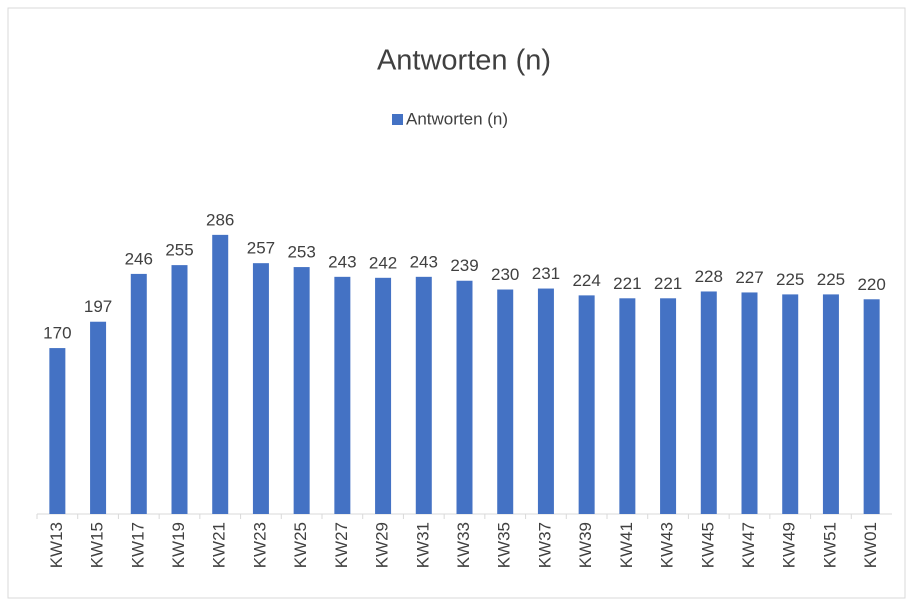  Describe the element at coordinates (341, 545) in the screenshot. I see `x-tick-label: KW27` at that location.